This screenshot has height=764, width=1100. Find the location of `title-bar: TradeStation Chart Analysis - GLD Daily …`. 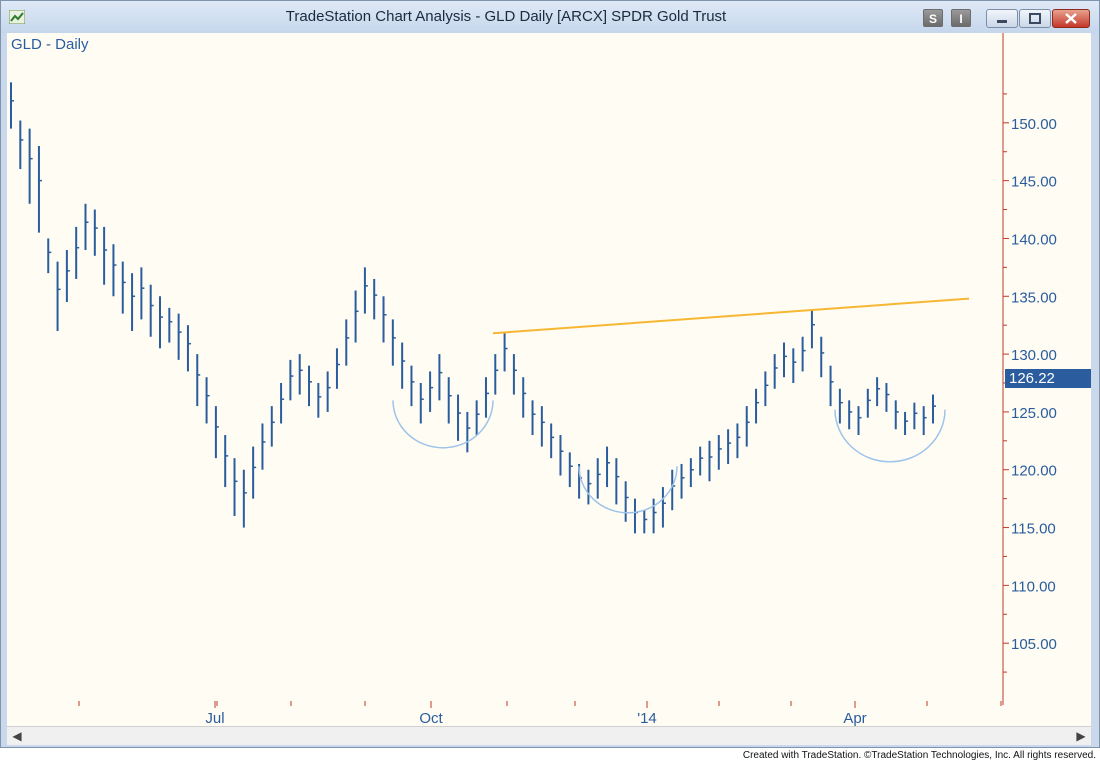

title-bar: TradeStation Chart Analysis - GLD Daily … is located at coordinates (550, 17).